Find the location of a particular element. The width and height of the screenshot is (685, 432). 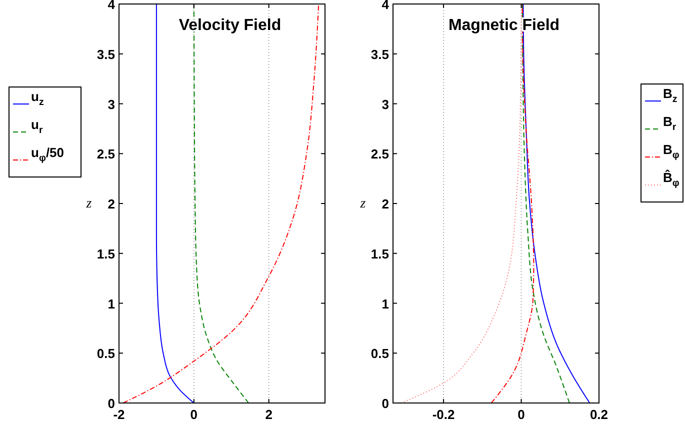

legend-label: B$_{φ}$ is located at coordinates (671, 151).